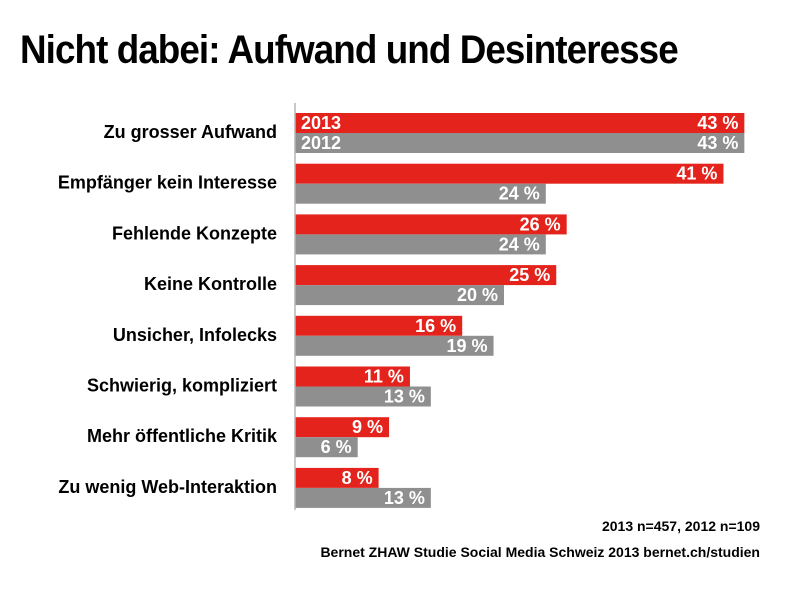 This screenshot has width=800, height=600. I want to click on data-label-2012: 20 %, so click(477, 295).